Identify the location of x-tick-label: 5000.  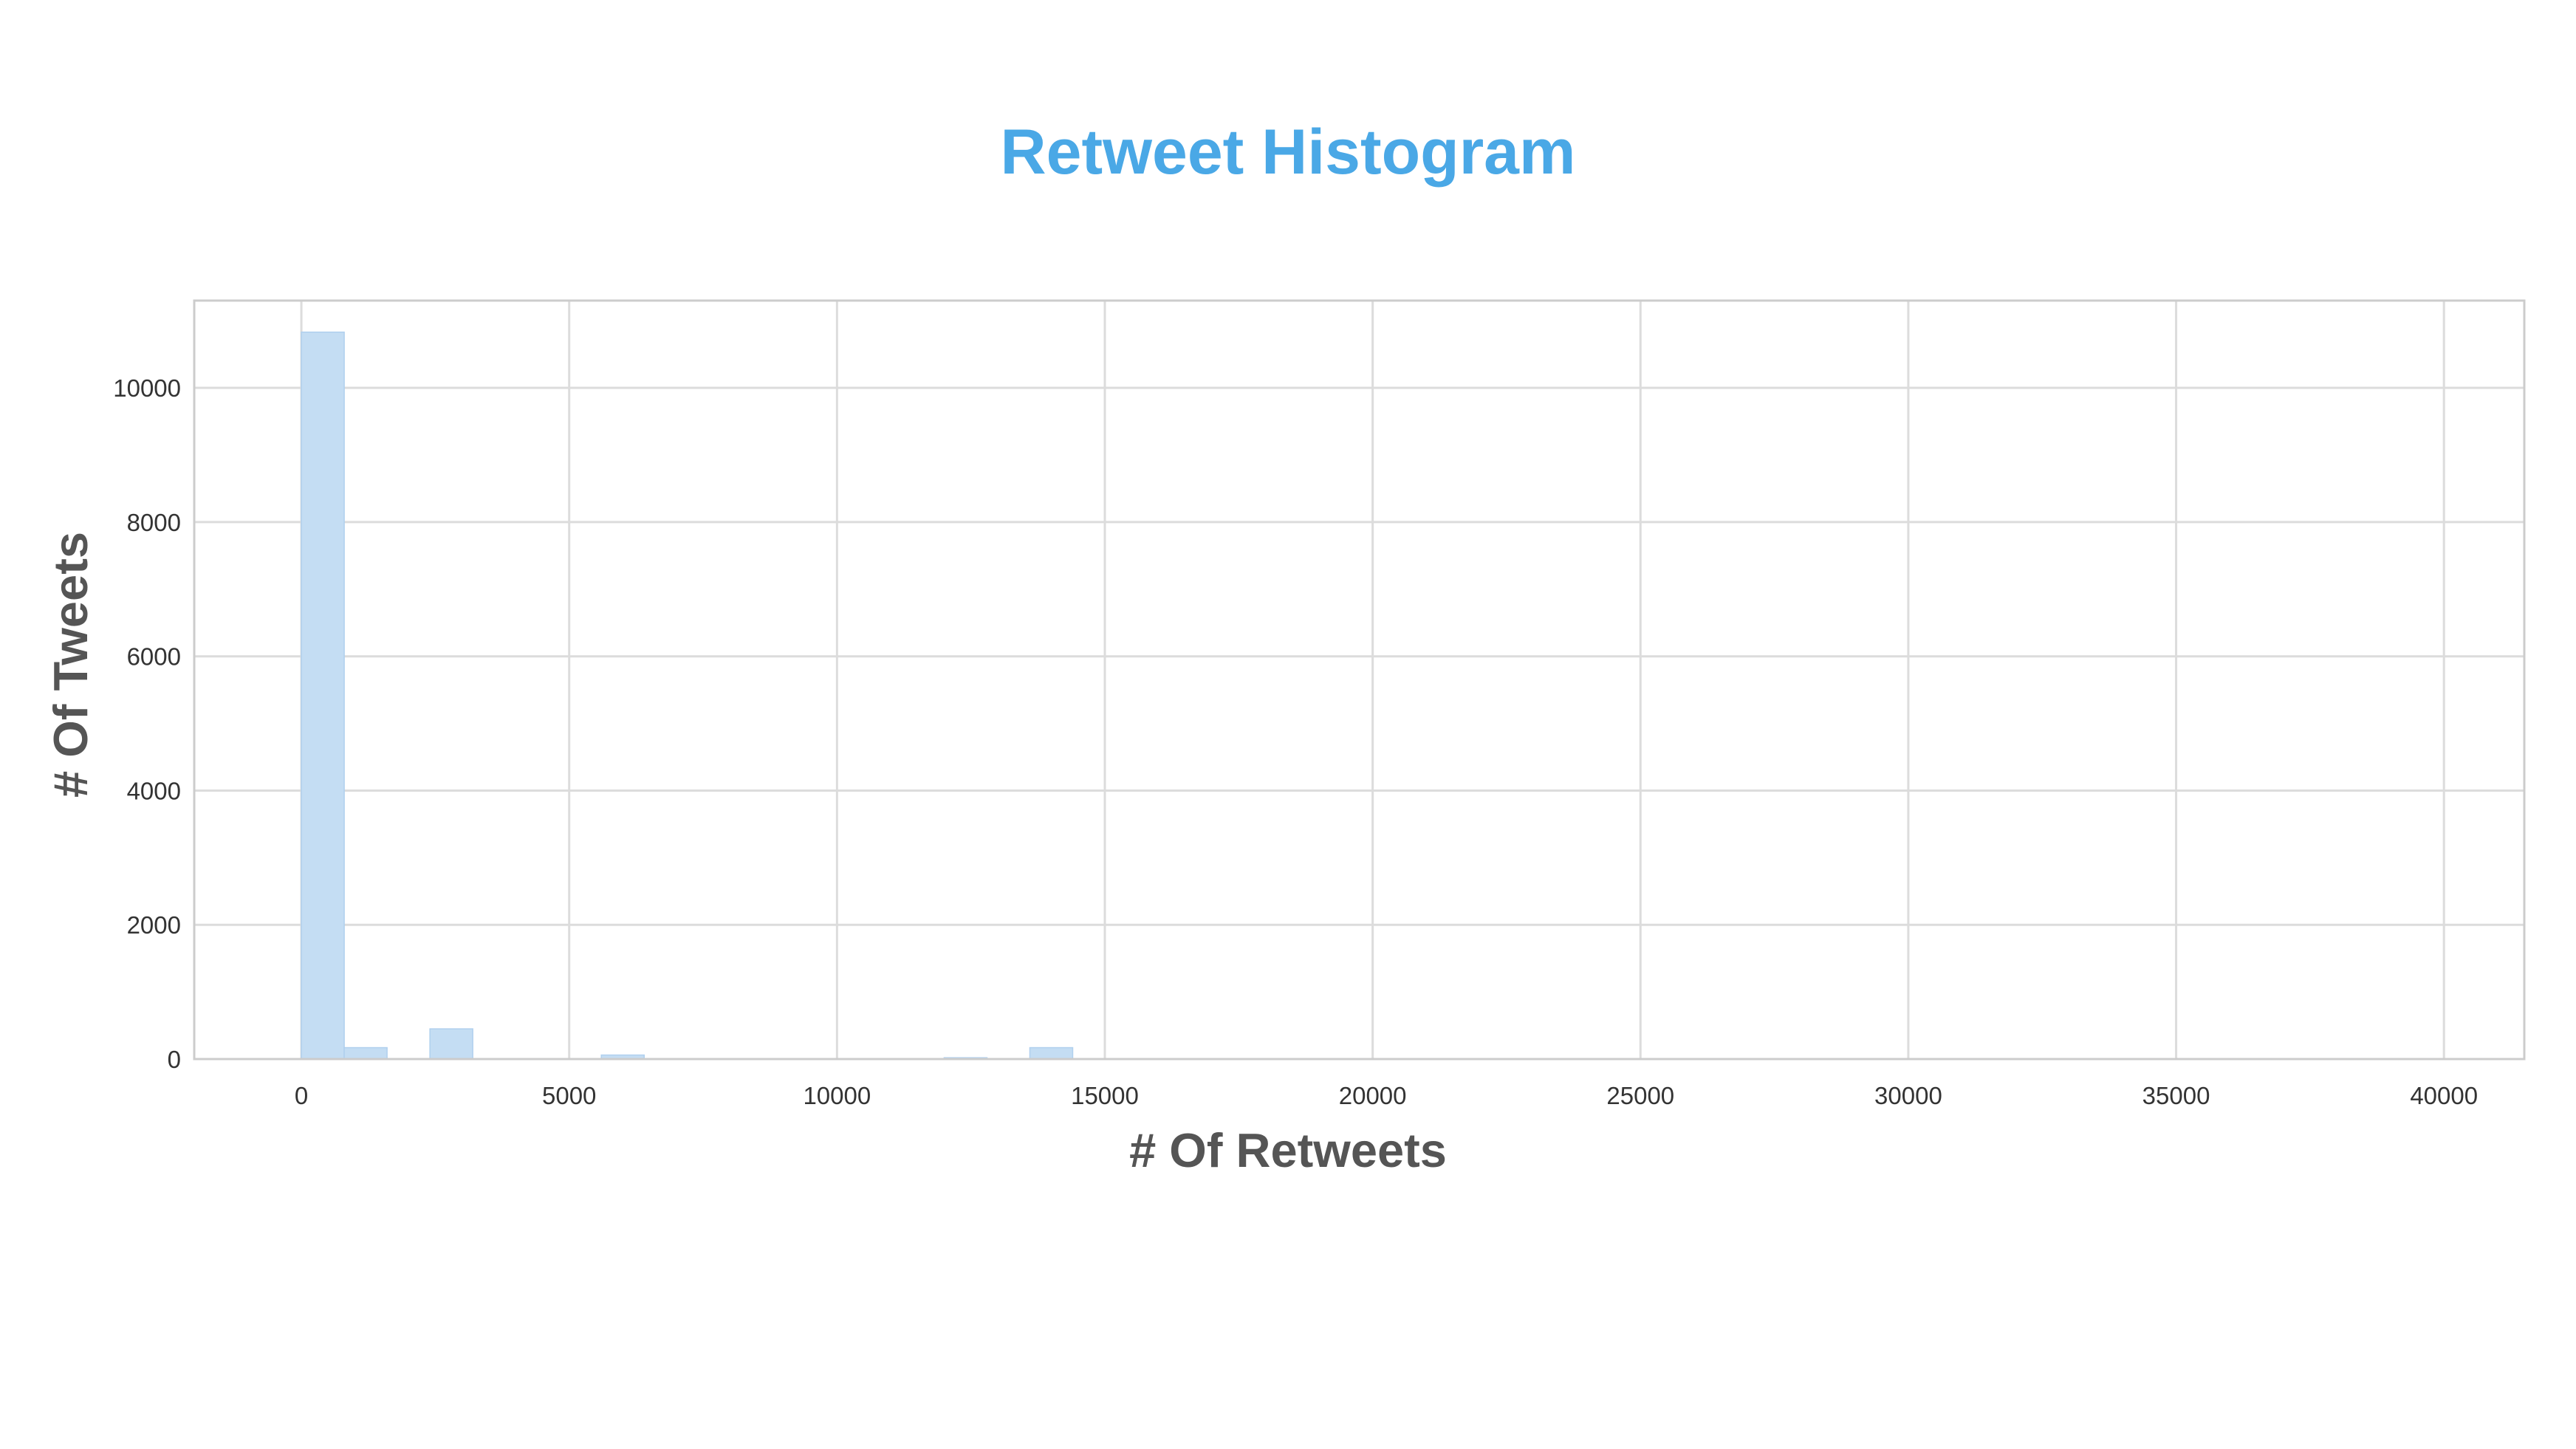
(569, 1095).